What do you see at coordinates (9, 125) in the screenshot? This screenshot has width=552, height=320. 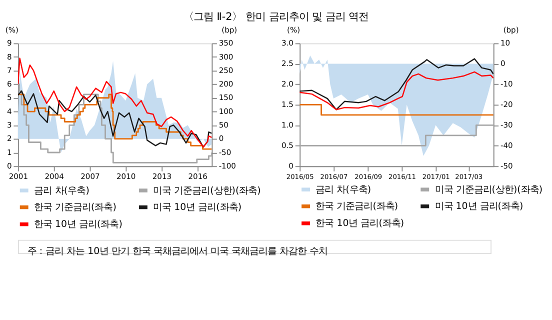 I see `y-tick-label: 3` at bounding box center [9, 125].